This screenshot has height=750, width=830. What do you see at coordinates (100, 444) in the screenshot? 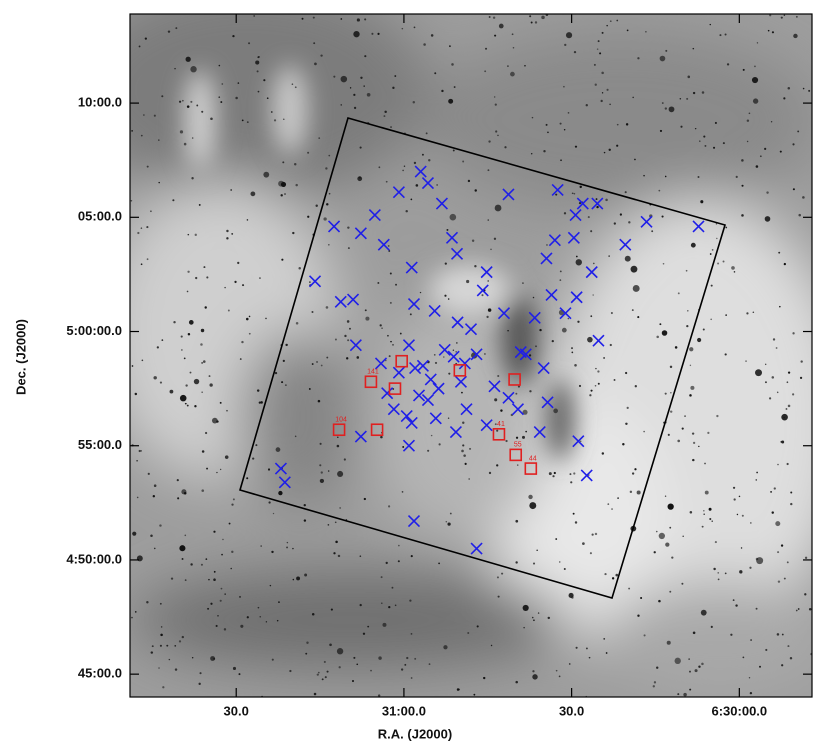
I see `y-tick-label: 55:00.0` at bounding box center [100, 444].